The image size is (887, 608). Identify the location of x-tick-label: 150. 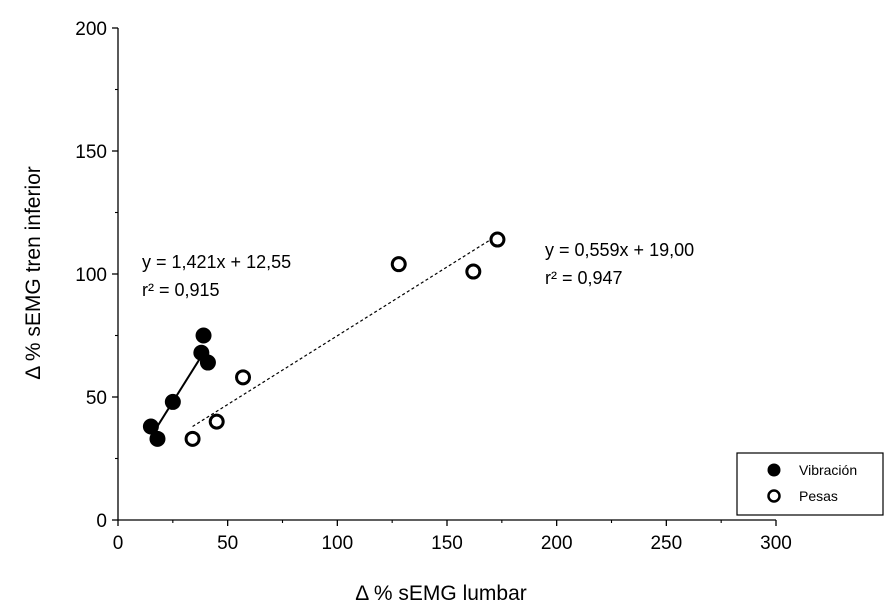
(447, 543).